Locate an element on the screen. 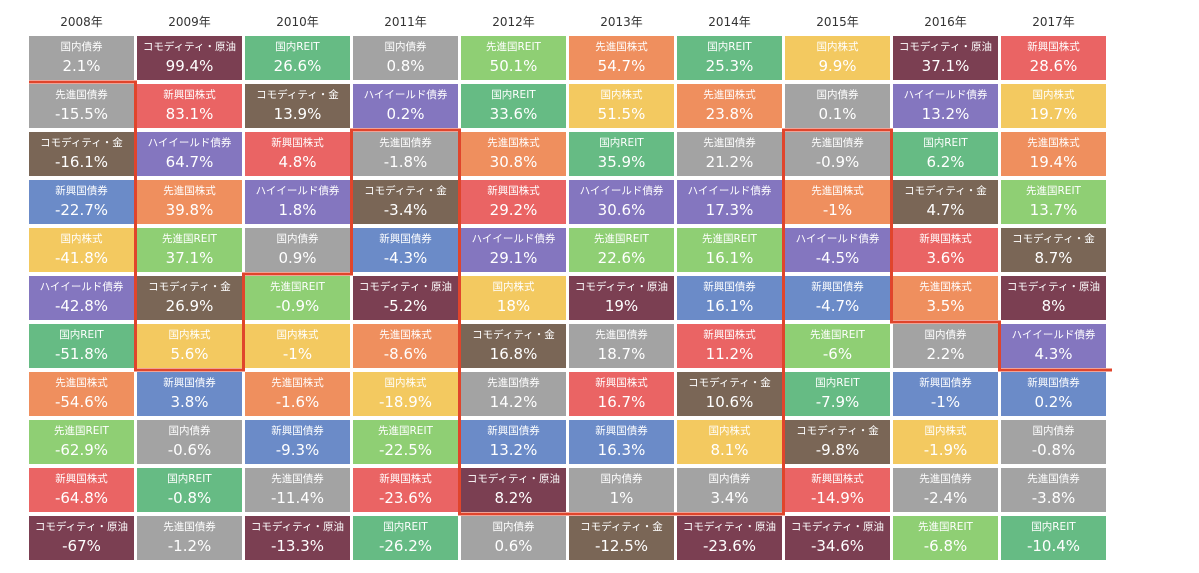  return-cell: 先進国債券 -1.2% is located at coordinates (189, 538).